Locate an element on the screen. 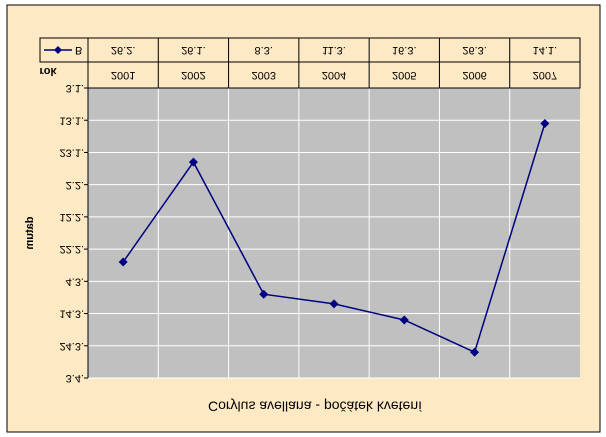 The height and width of the screenshot is (437, 606). x-category-label: 2006 is located at coordinates (474, 75).